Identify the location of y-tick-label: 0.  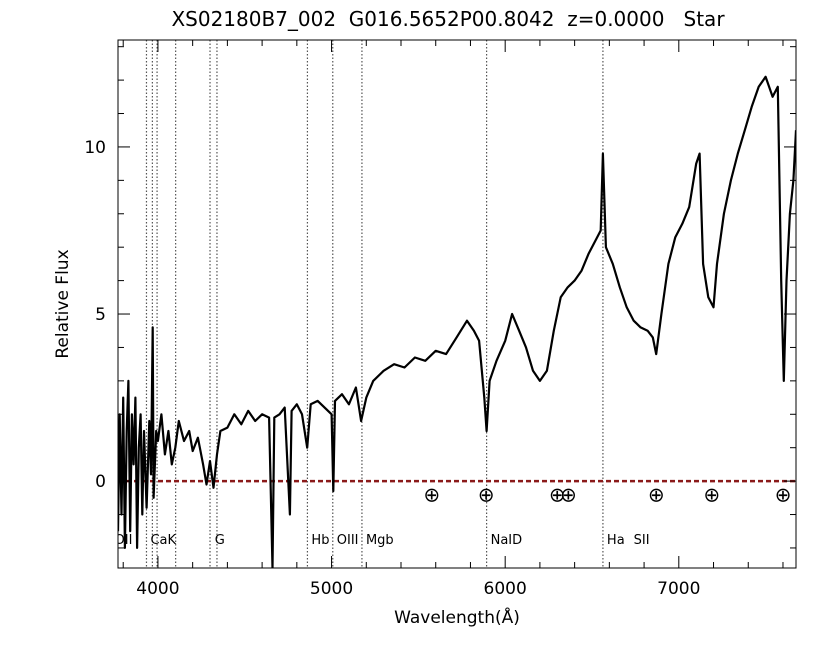
(100, 482).